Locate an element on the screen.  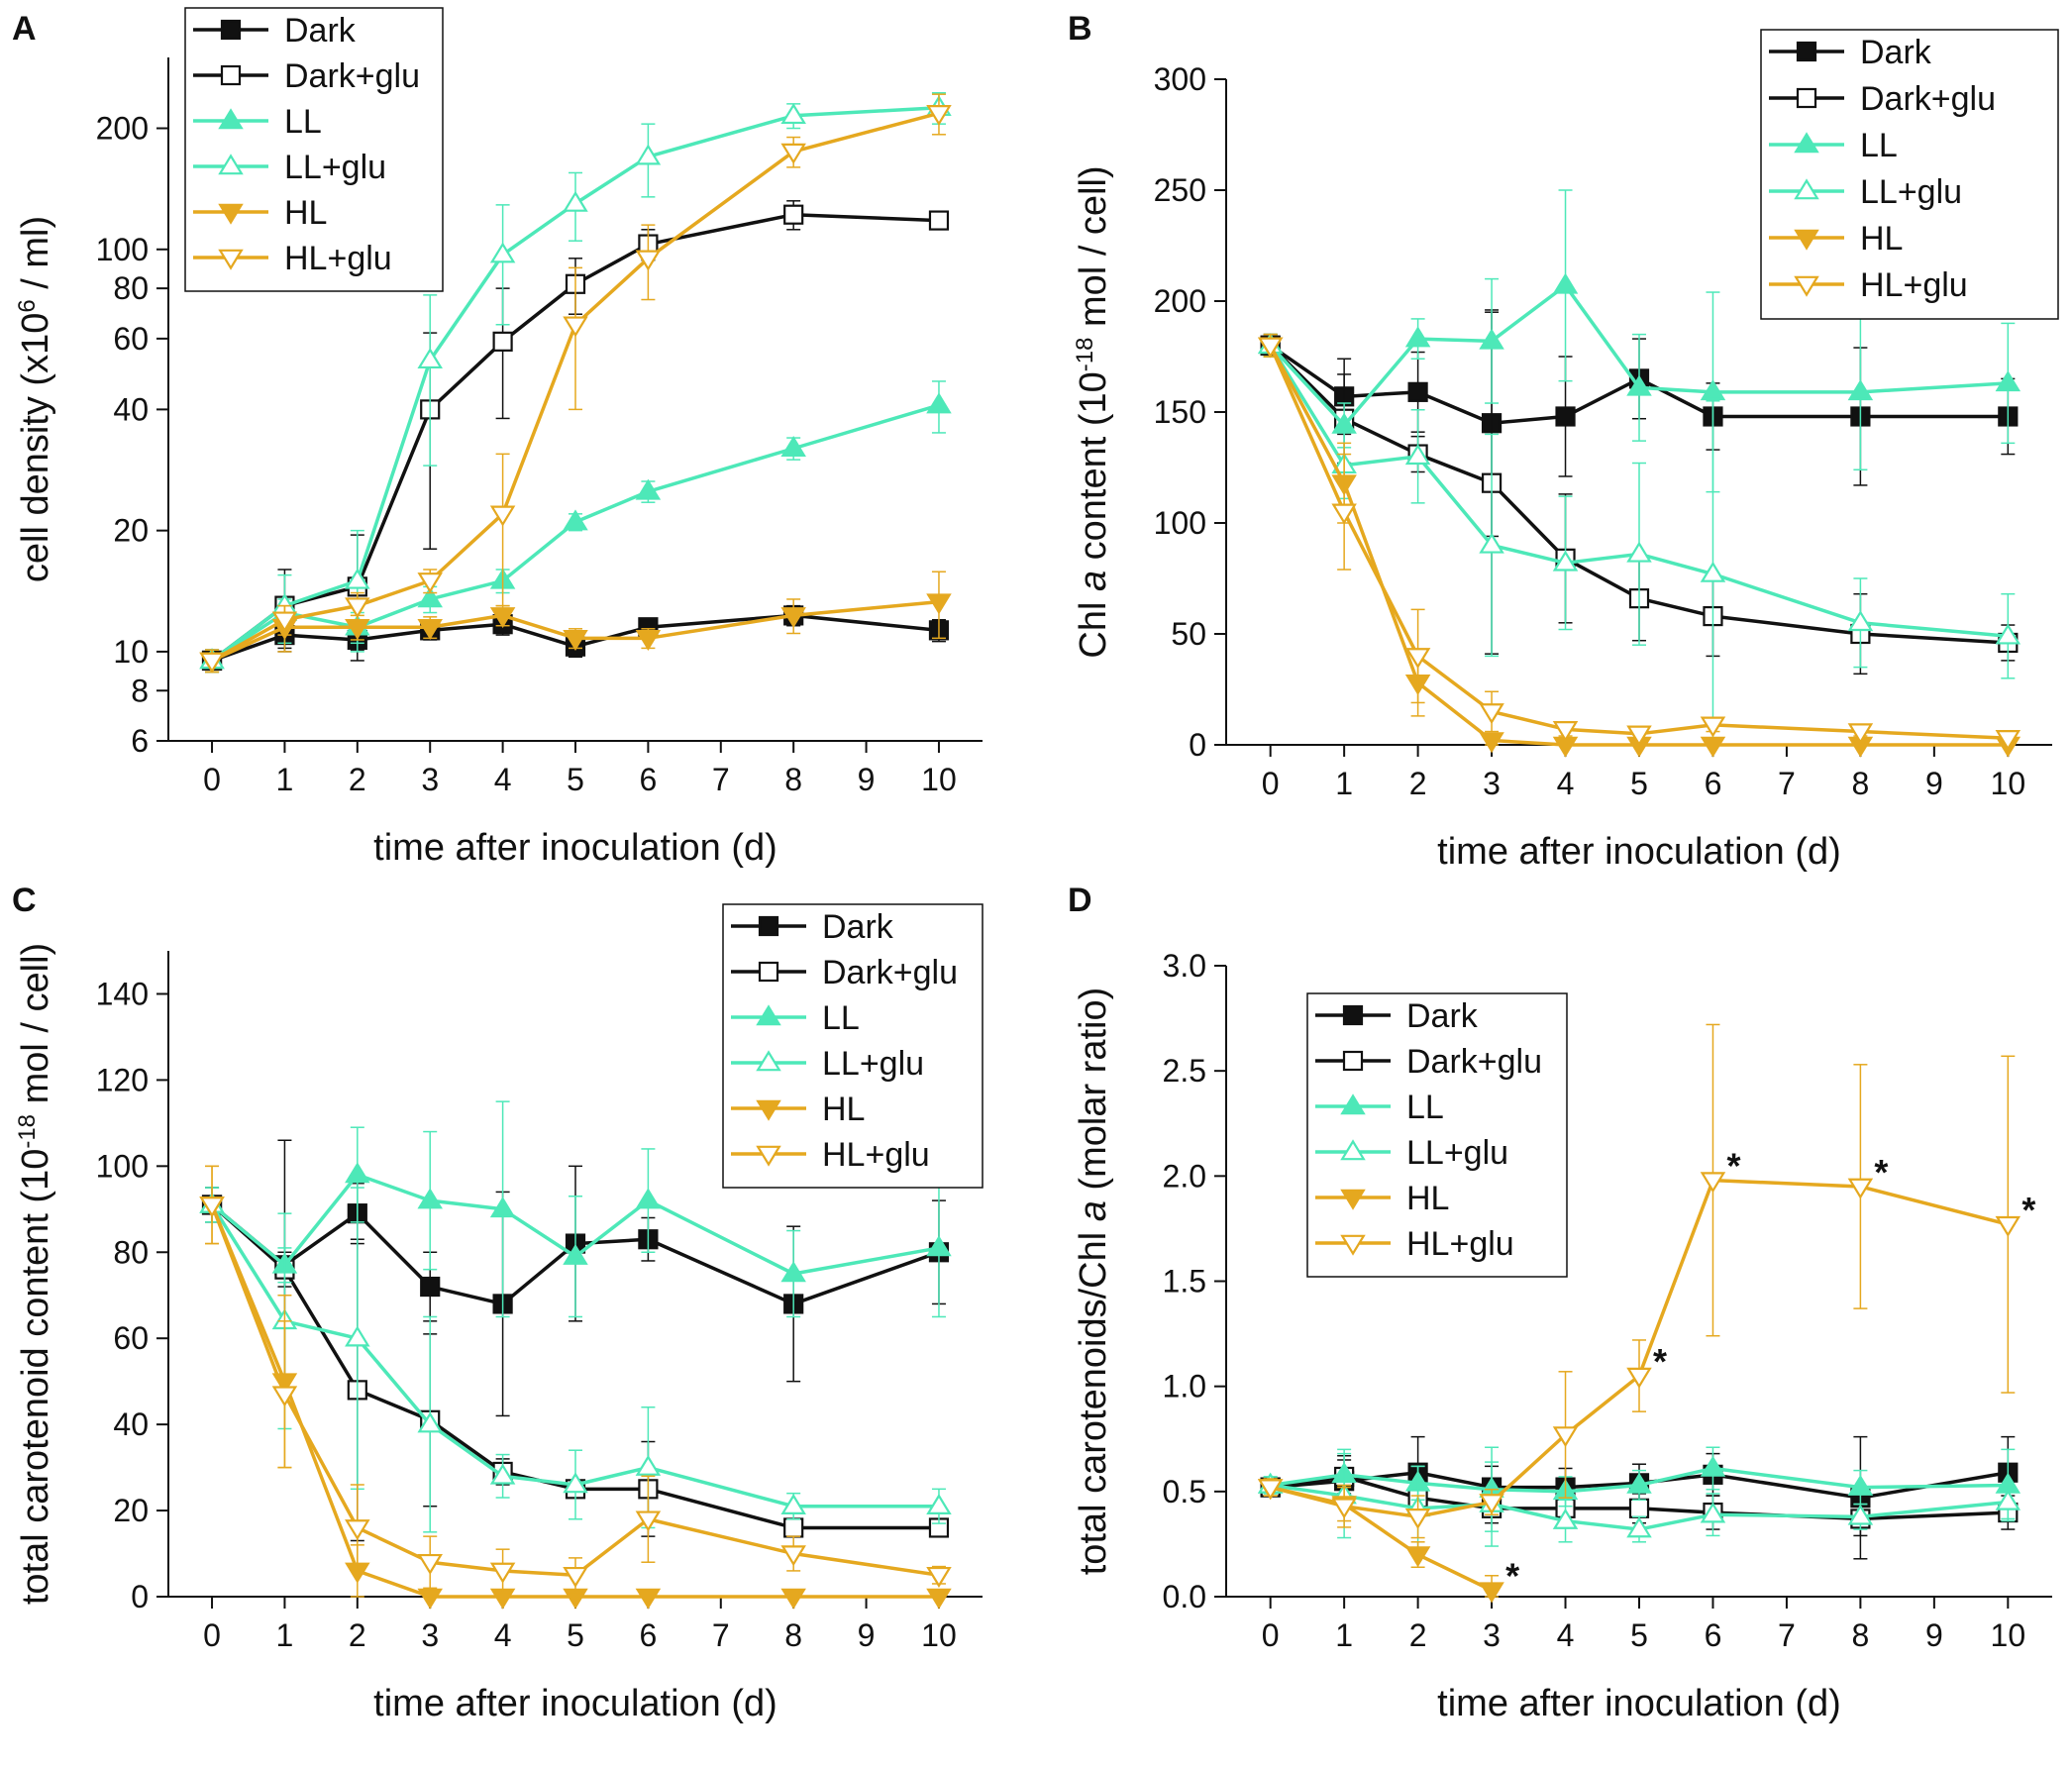
y-tick-label: 6 is located at coordinates (140, 741).